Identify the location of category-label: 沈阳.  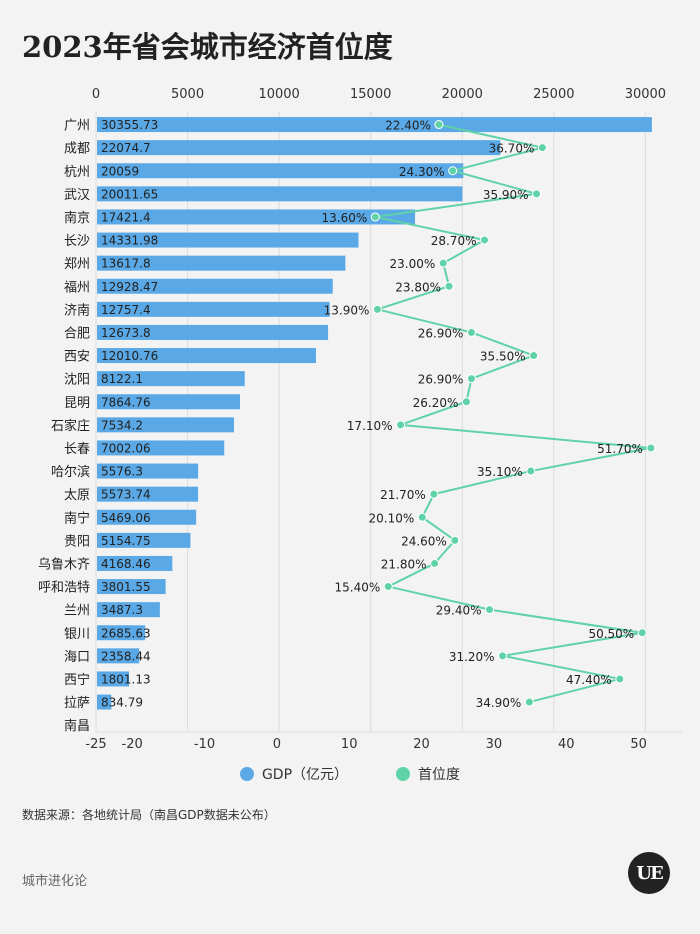
(77, 380).